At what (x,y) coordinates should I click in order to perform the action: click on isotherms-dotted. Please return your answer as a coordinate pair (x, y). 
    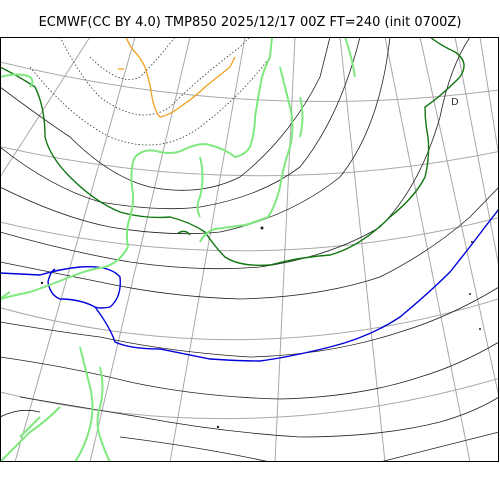
    Looking at the image, I should click on (150, 91).